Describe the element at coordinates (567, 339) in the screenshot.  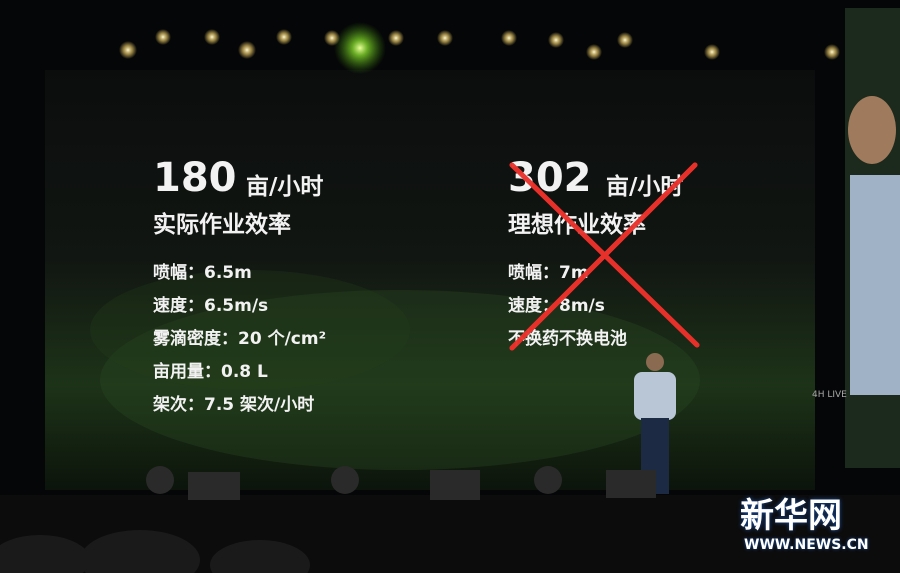
I see `spec: 不换药不换电池` at that location.